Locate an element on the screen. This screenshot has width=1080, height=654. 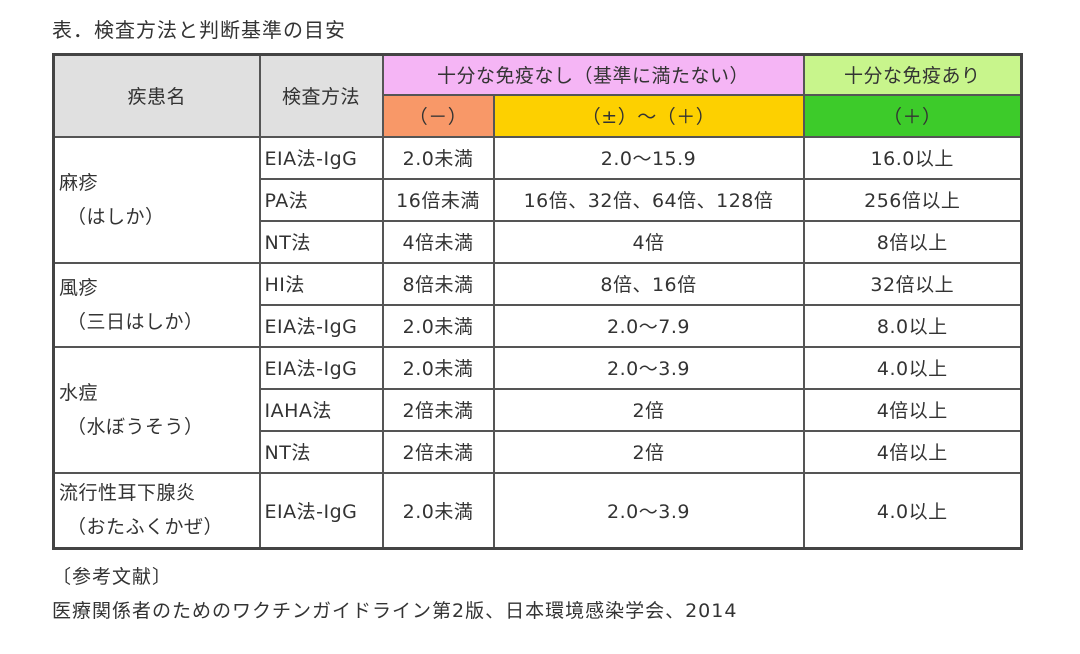
disease-name: 麻疹 is located at coordinates (79, 182).